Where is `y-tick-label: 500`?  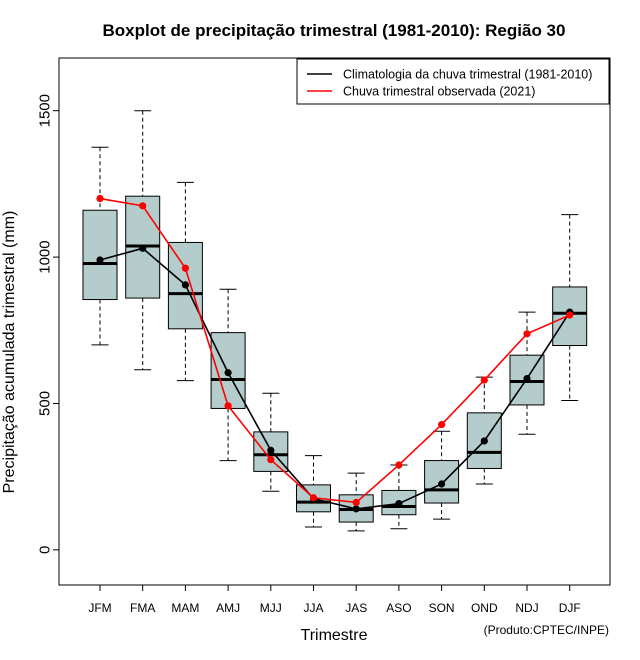
y-tick-label: 500 is located at coordinates (45, 403).